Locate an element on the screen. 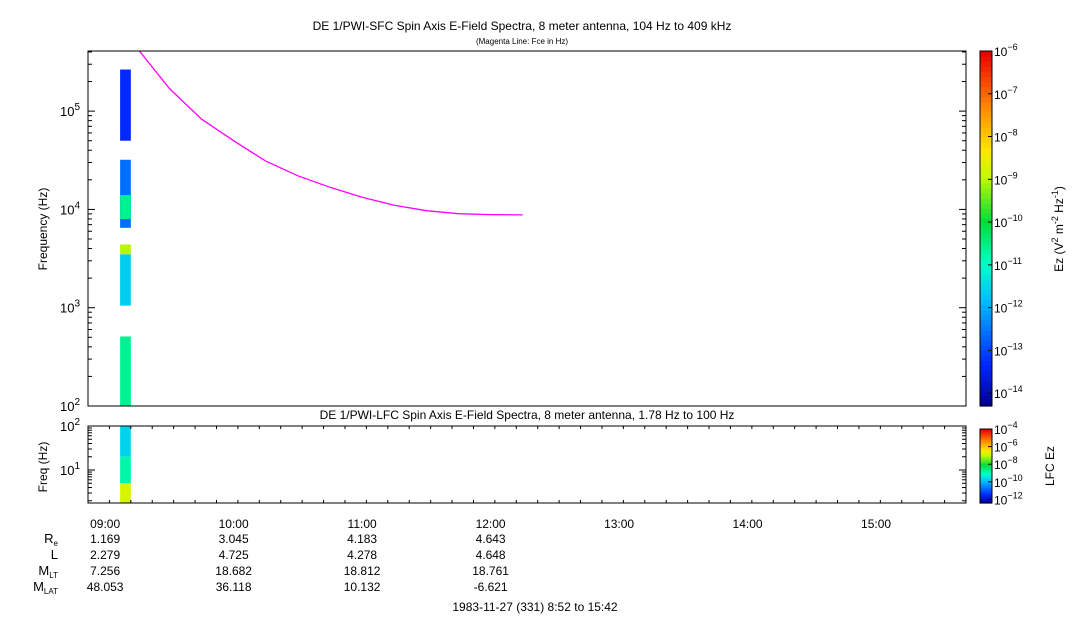 This screenshot has width=1083, height=620. sfc-colorbar-tick-label: 10⁻¹² is located at coordinates (1008, 307).